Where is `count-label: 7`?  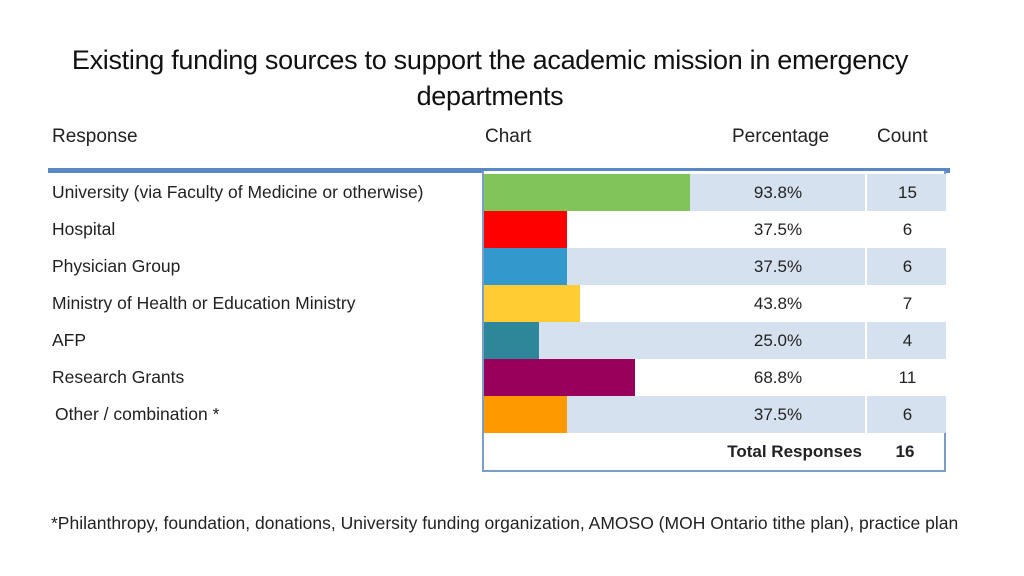 count-label: 7 is located at coordinates (906, 303).